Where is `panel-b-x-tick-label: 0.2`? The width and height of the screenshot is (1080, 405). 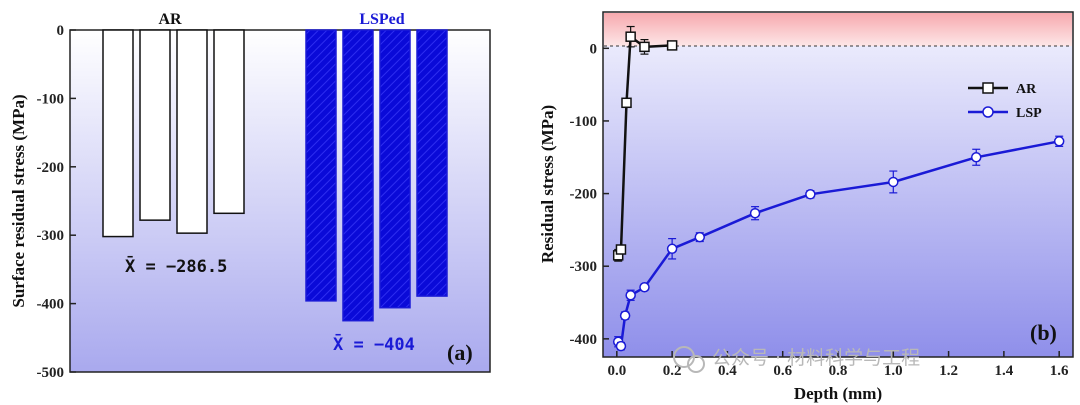
panel-b-x-tick-label: 0.2 is located at coordinates (672, 371).